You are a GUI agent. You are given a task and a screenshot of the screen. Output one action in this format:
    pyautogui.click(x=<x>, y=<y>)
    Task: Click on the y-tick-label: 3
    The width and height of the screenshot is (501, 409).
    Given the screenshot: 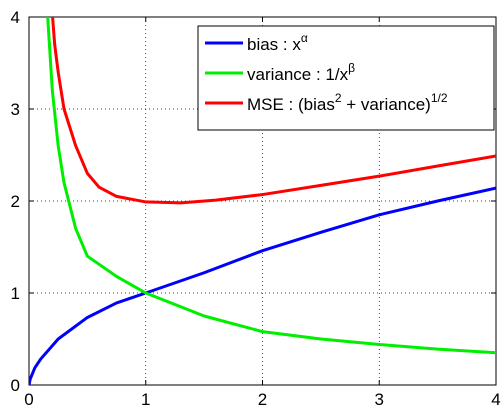 What is the action you would take?
    pyautogui.click(x=15, y=109)
    